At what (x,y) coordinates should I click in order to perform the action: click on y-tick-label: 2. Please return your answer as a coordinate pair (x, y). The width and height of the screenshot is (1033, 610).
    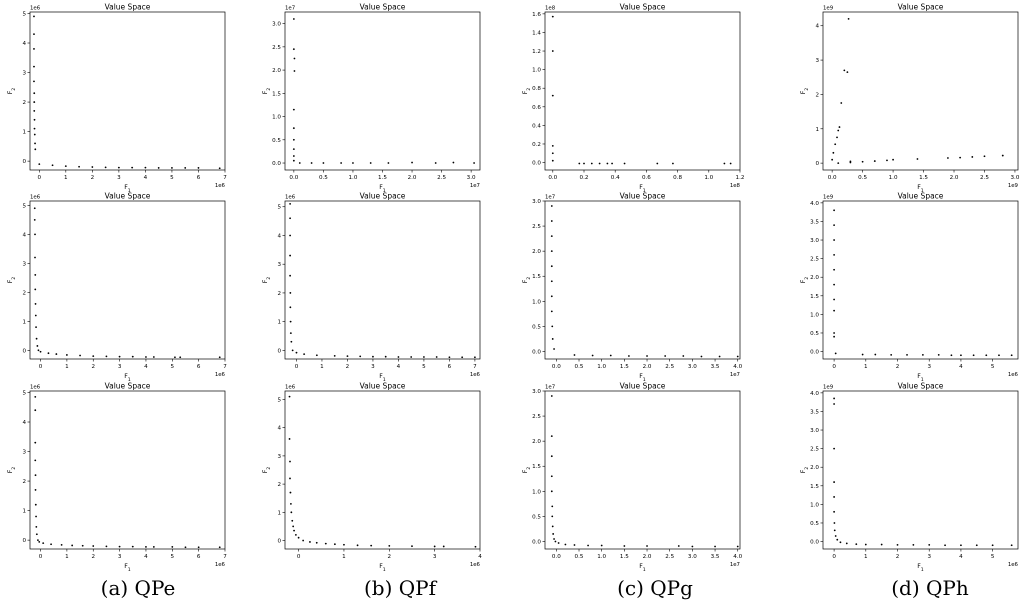
    Looking at the image, I should click on (24, 293).